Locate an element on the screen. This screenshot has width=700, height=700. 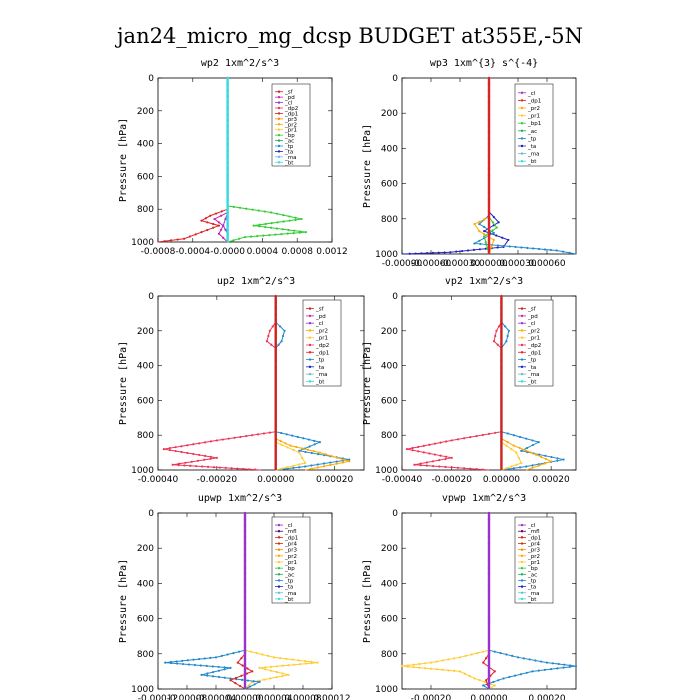
x-tick-label: -0.00090 is located at coordinates (402, 264).